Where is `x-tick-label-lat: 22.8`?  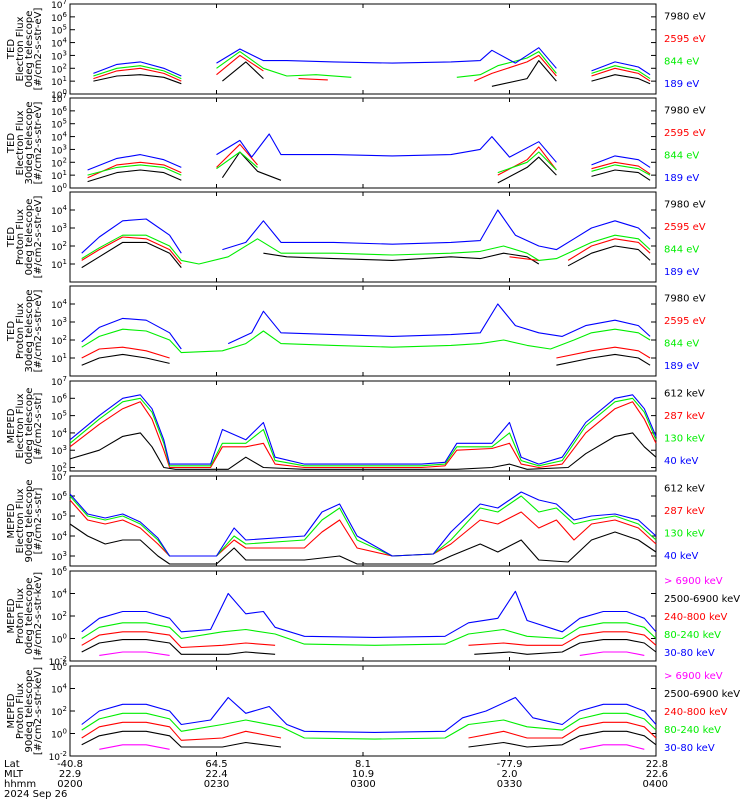 x-tick-label-lat: 22.8 is located at coordinates (657, 764).